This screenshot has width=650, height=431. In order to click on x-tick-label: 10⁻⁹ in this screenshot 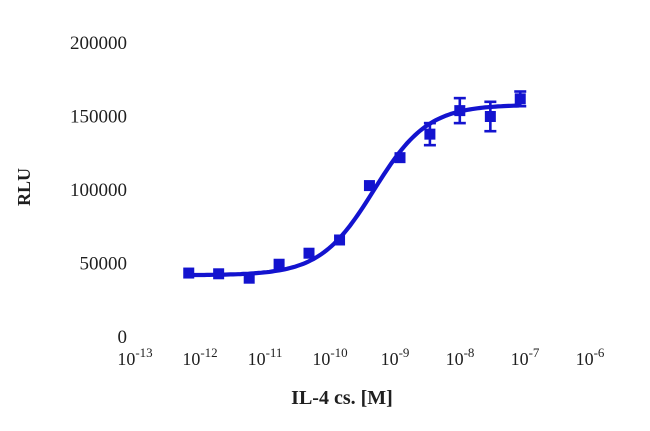, I will do `click(395, 357)`.